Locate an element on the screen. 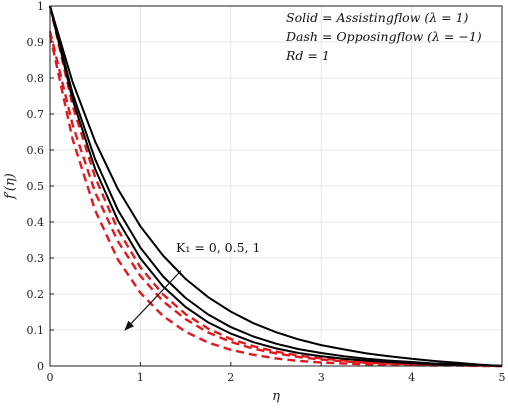 This screenshot has height=408, width=508. x-axis-label: η is located at coordinates (276, 396).